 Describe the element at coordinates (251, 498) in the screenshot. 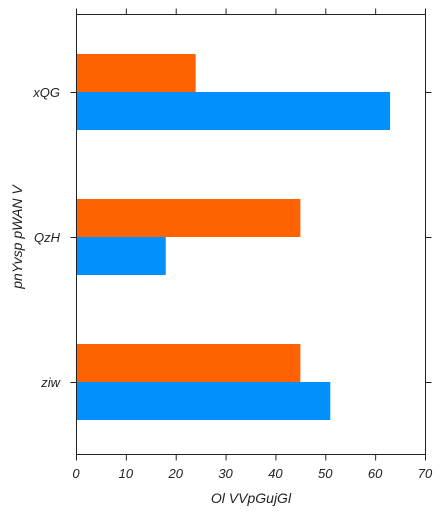

I see `x-axis-title: Ol VVpGujGl` at that location.